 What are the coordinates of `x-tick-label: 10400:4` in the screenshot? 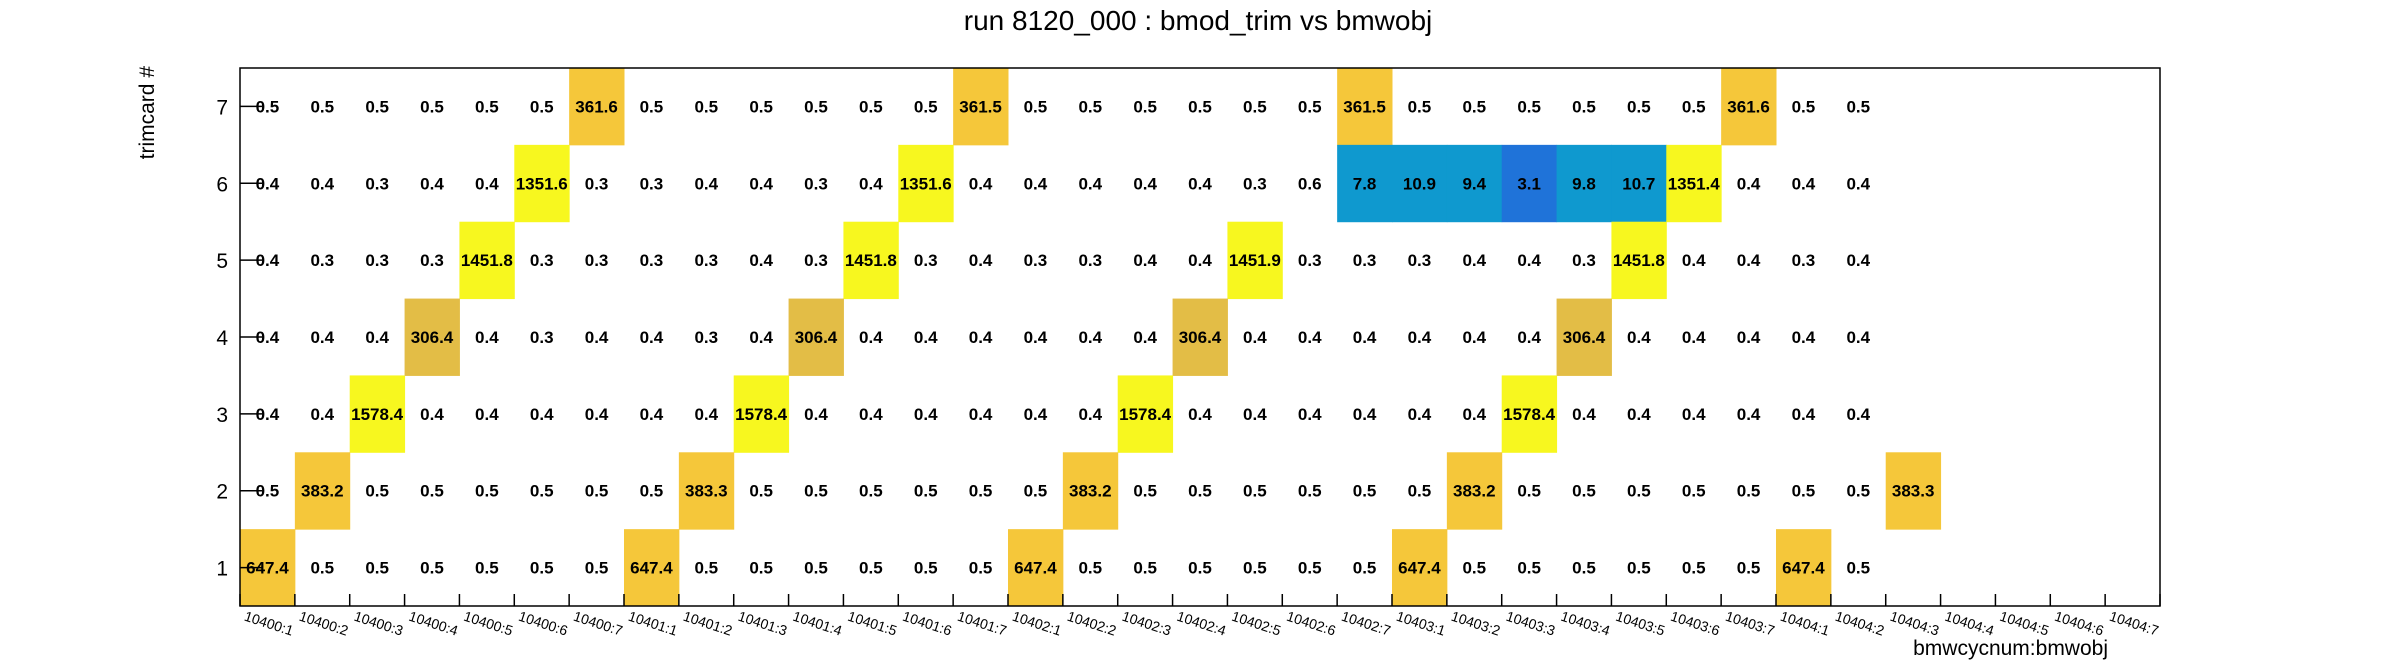 It's located at (433, 623).